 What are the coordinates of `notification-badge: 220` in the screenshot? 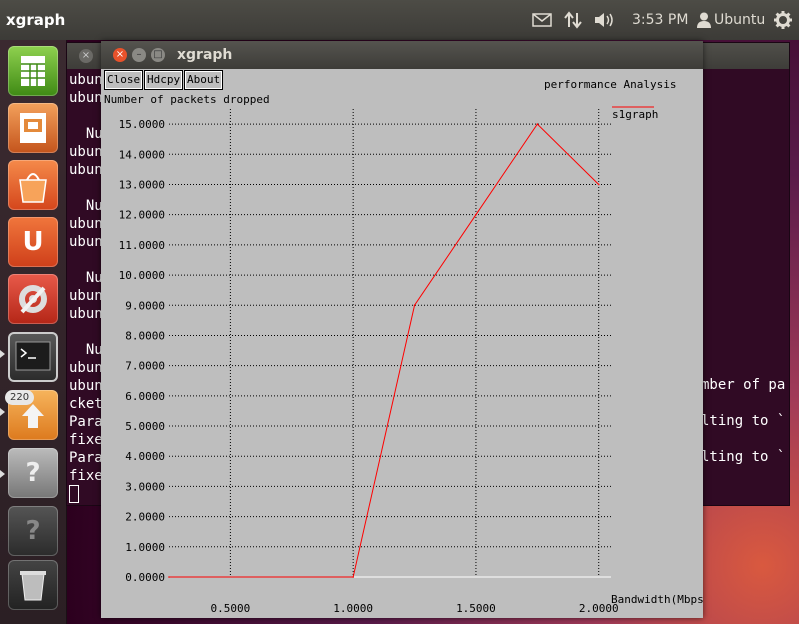 It's located at (20, 397).